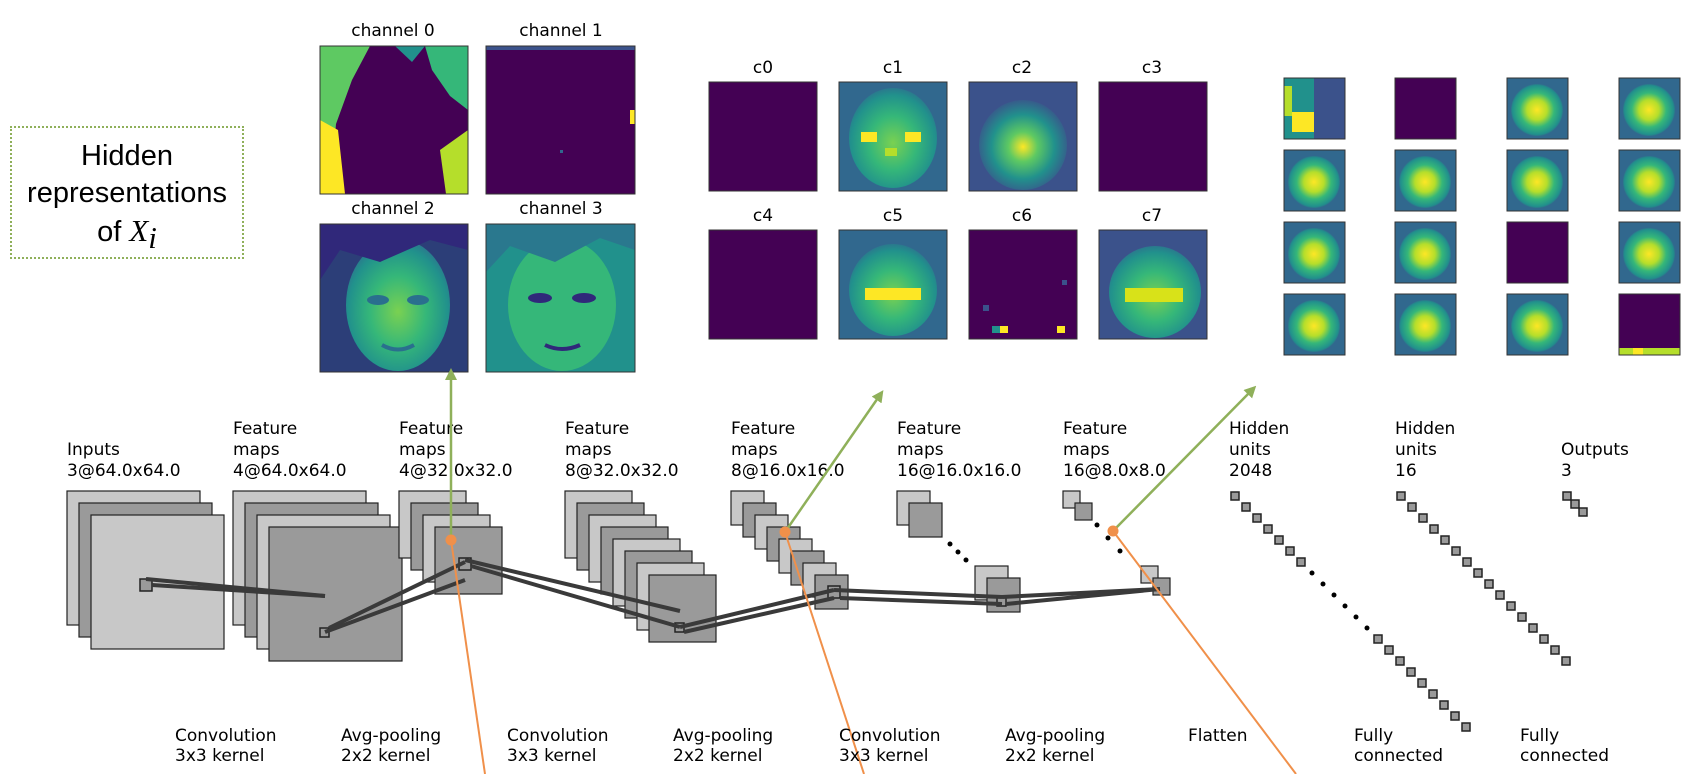 Image resolution: width=1704 pixels, height=774 pixels. What do you see at coordinates (127, 197) in the screenshot?
I see `hidden-representations-label: Hidden representations of Xi` at bounding box center [127, 197].